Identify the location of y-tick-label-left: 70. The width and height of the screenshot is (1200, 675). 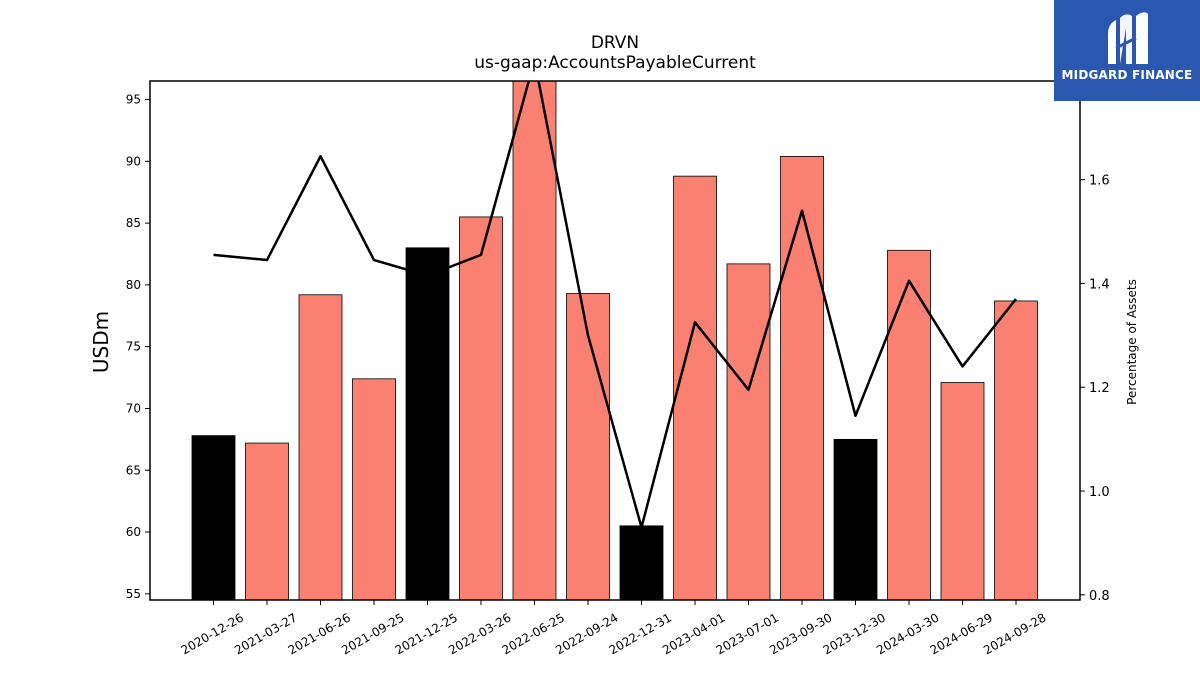
(133, 408).